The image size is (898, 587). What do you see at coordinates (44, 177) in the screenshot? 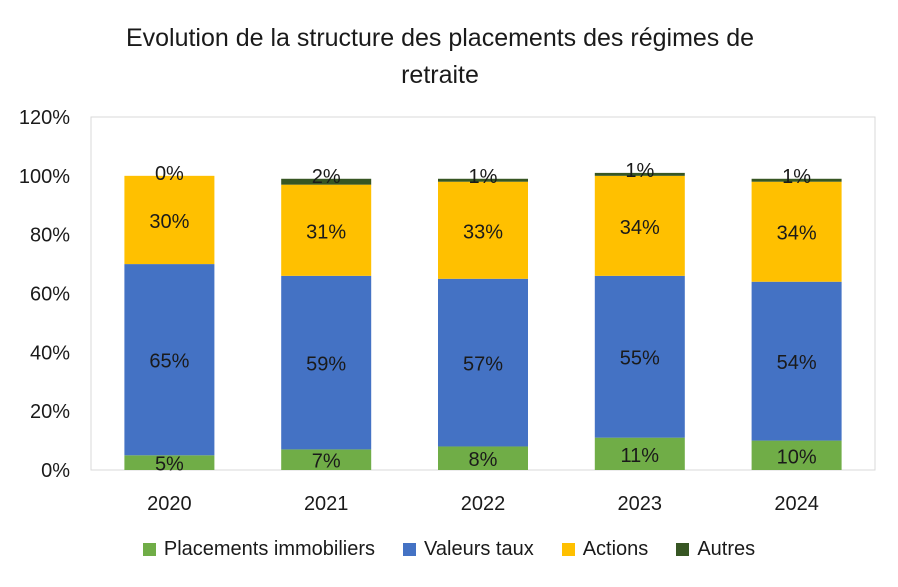
I see `y-tick-label: 100%` at bounding box center [44, 177].